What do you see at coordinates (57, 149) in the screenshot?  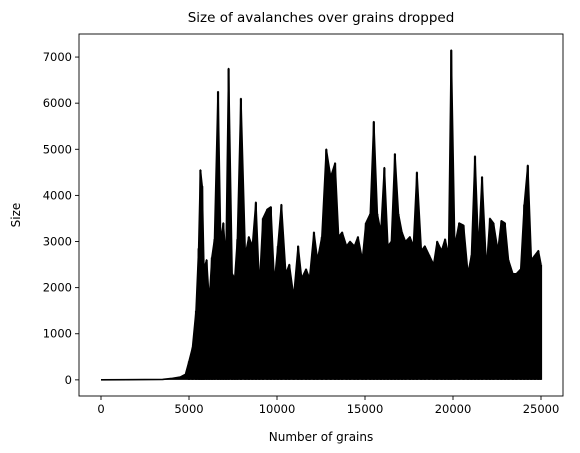 I see `y-tick-label: 5000` at bounding box center [57, 149].